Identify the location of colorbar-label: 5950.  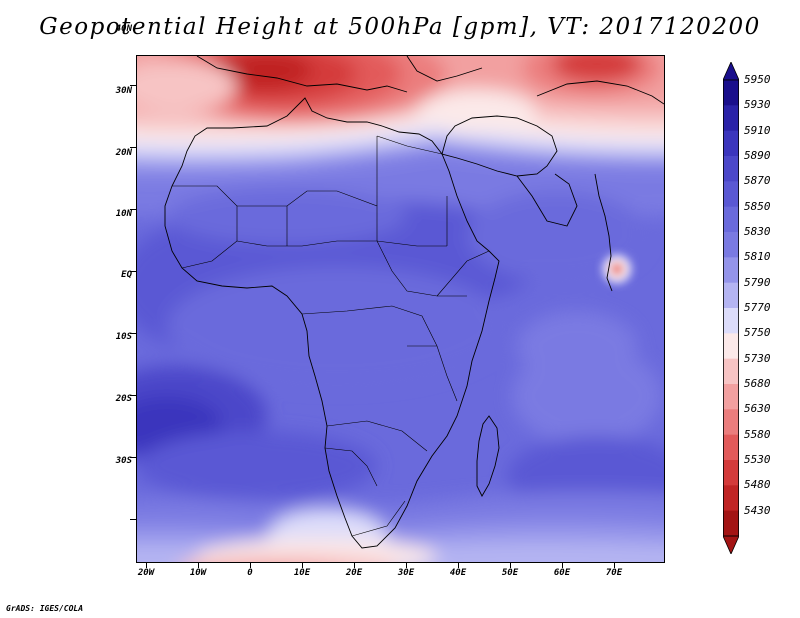
(757, 79).